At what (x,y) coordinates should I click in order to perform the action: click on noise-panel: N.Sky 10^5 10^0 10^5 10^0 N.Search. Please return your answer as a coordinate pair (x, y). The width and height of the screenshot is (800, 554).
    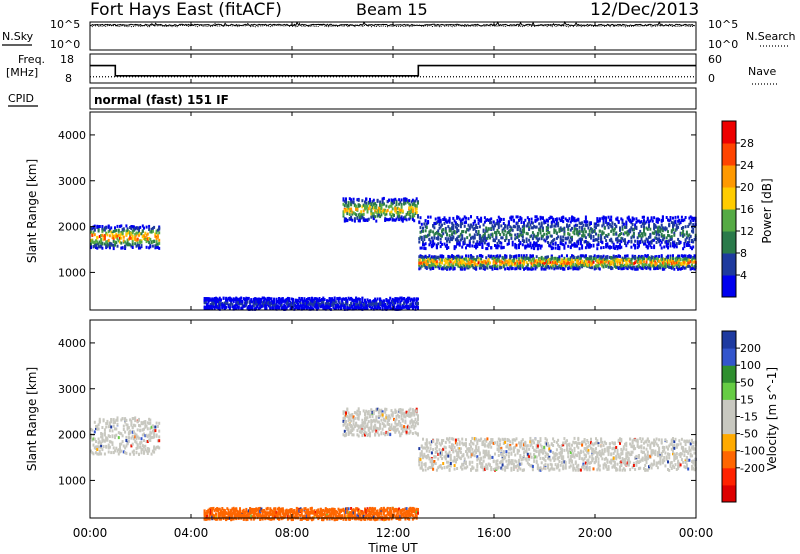
    Looking at the image, I should click on (399, 34).